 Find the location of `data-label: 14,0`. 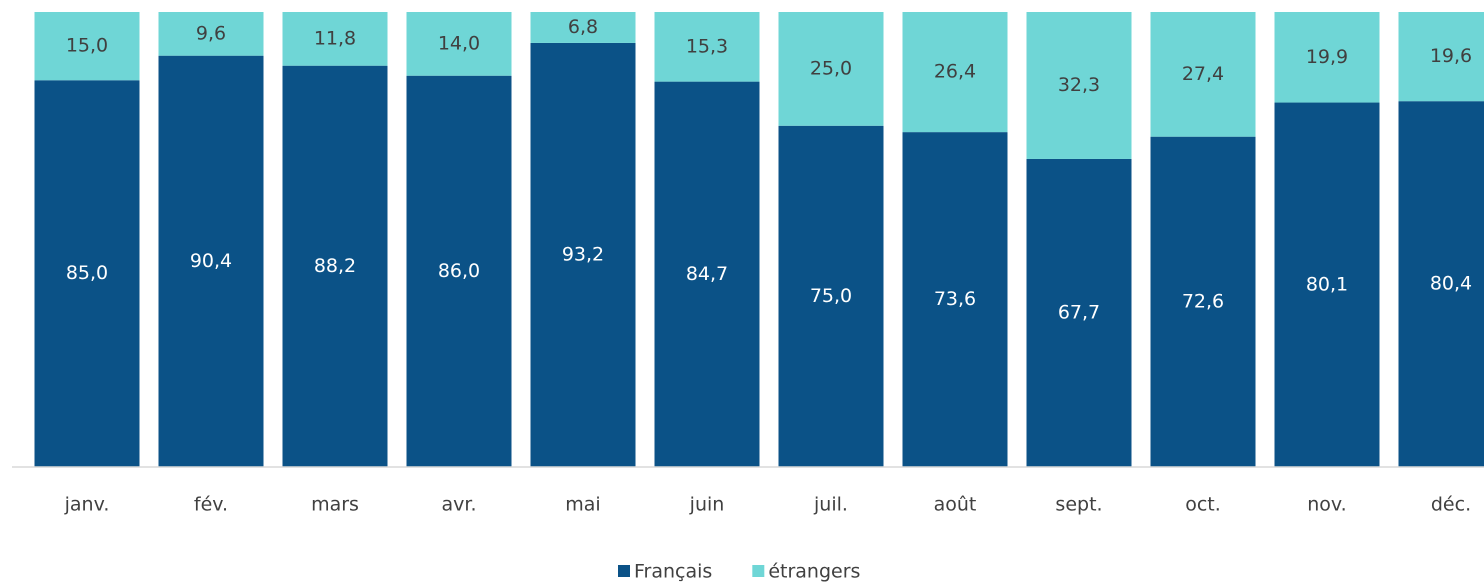

data-label: 14,0 is located at coordinates (459, 43).